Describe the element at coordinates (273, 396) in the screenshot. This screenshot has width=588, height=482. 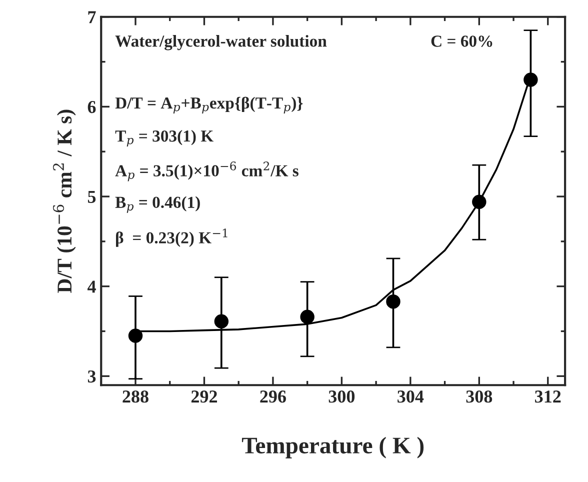
I see `x-tick-label: 296` at that location.